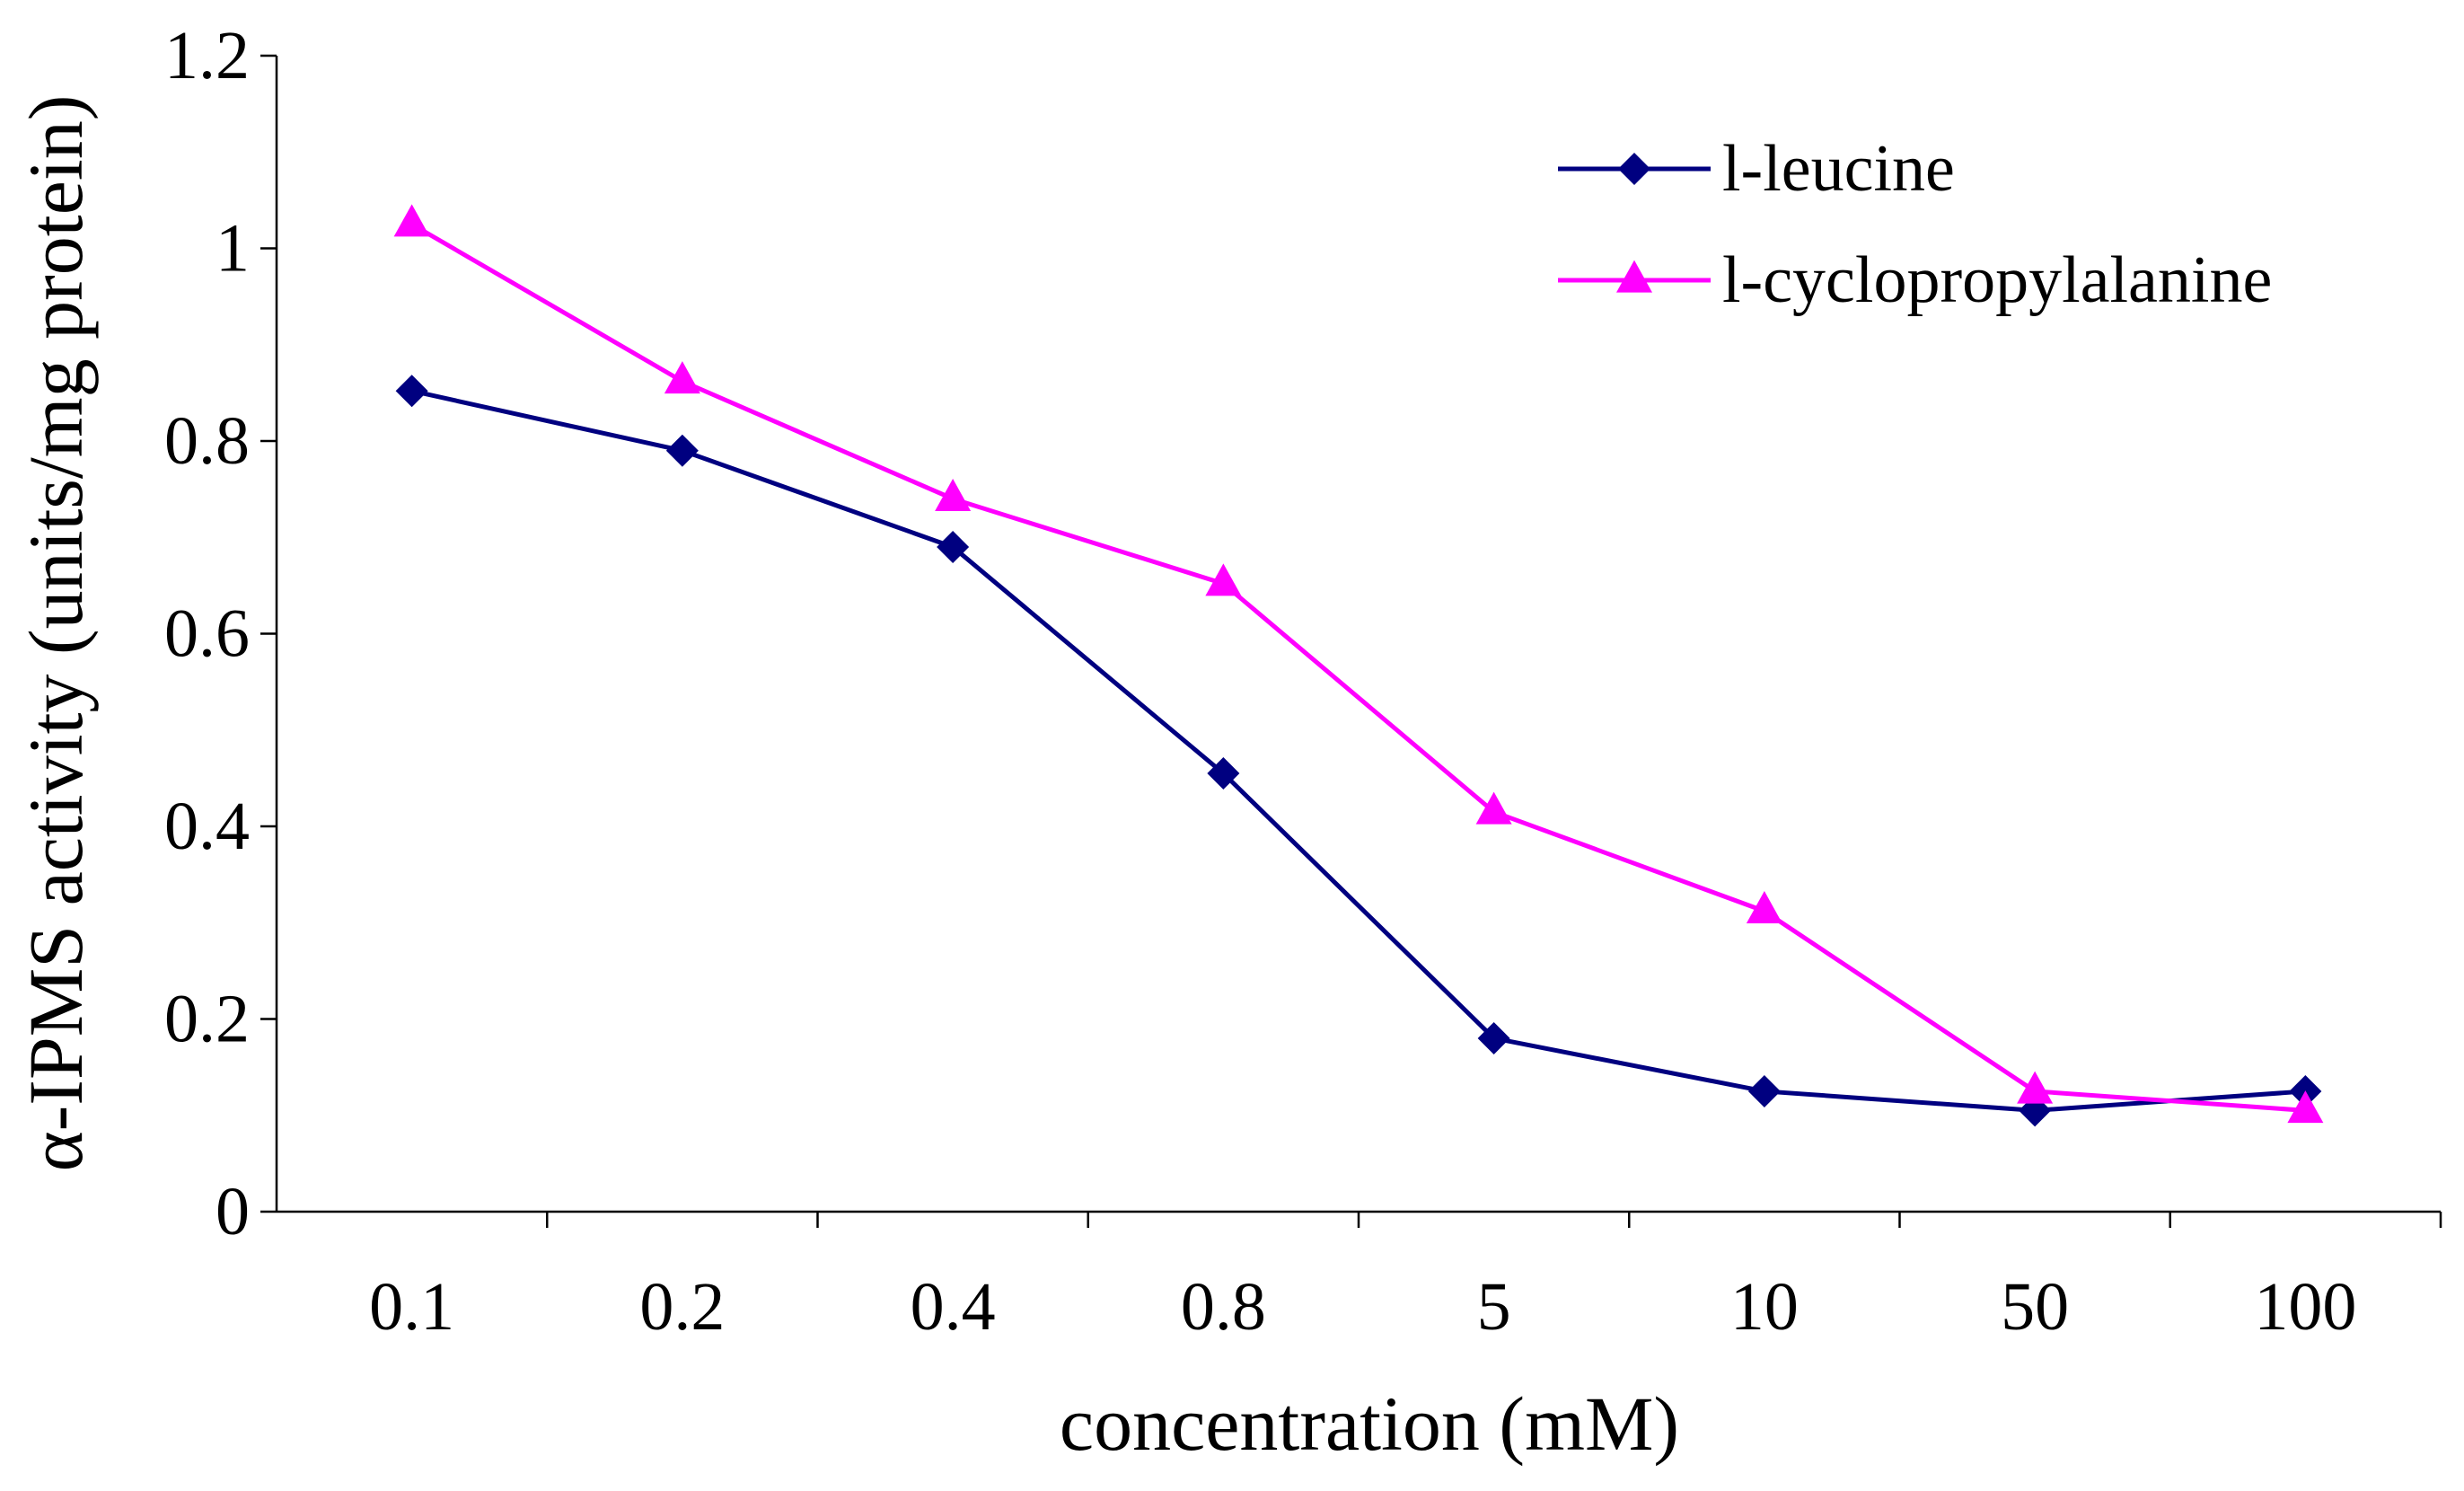 This screenshot has width=2464, height=1491. Describe the element at coordinates (233, 1211) in the screenshot. I see `y-tick-label: 0` at that location.